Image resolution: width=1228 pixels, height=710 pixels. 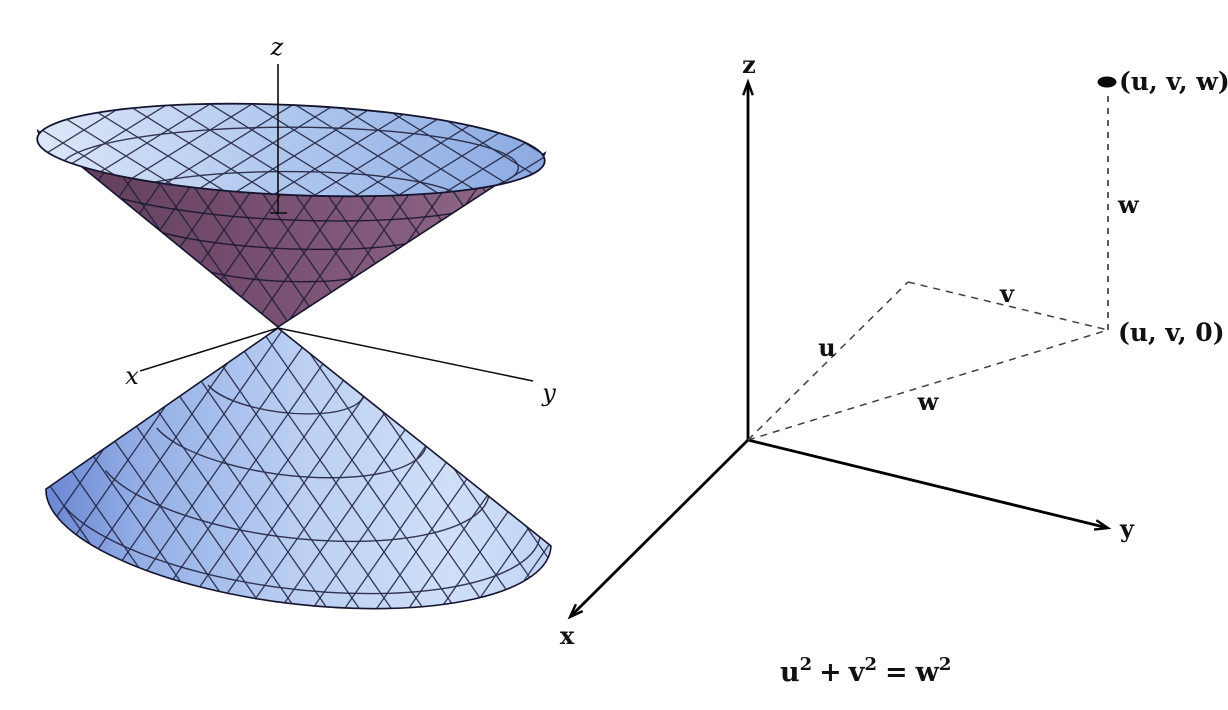 I want to click on dashed-segment-w-floor, so click(x=928, y=385).